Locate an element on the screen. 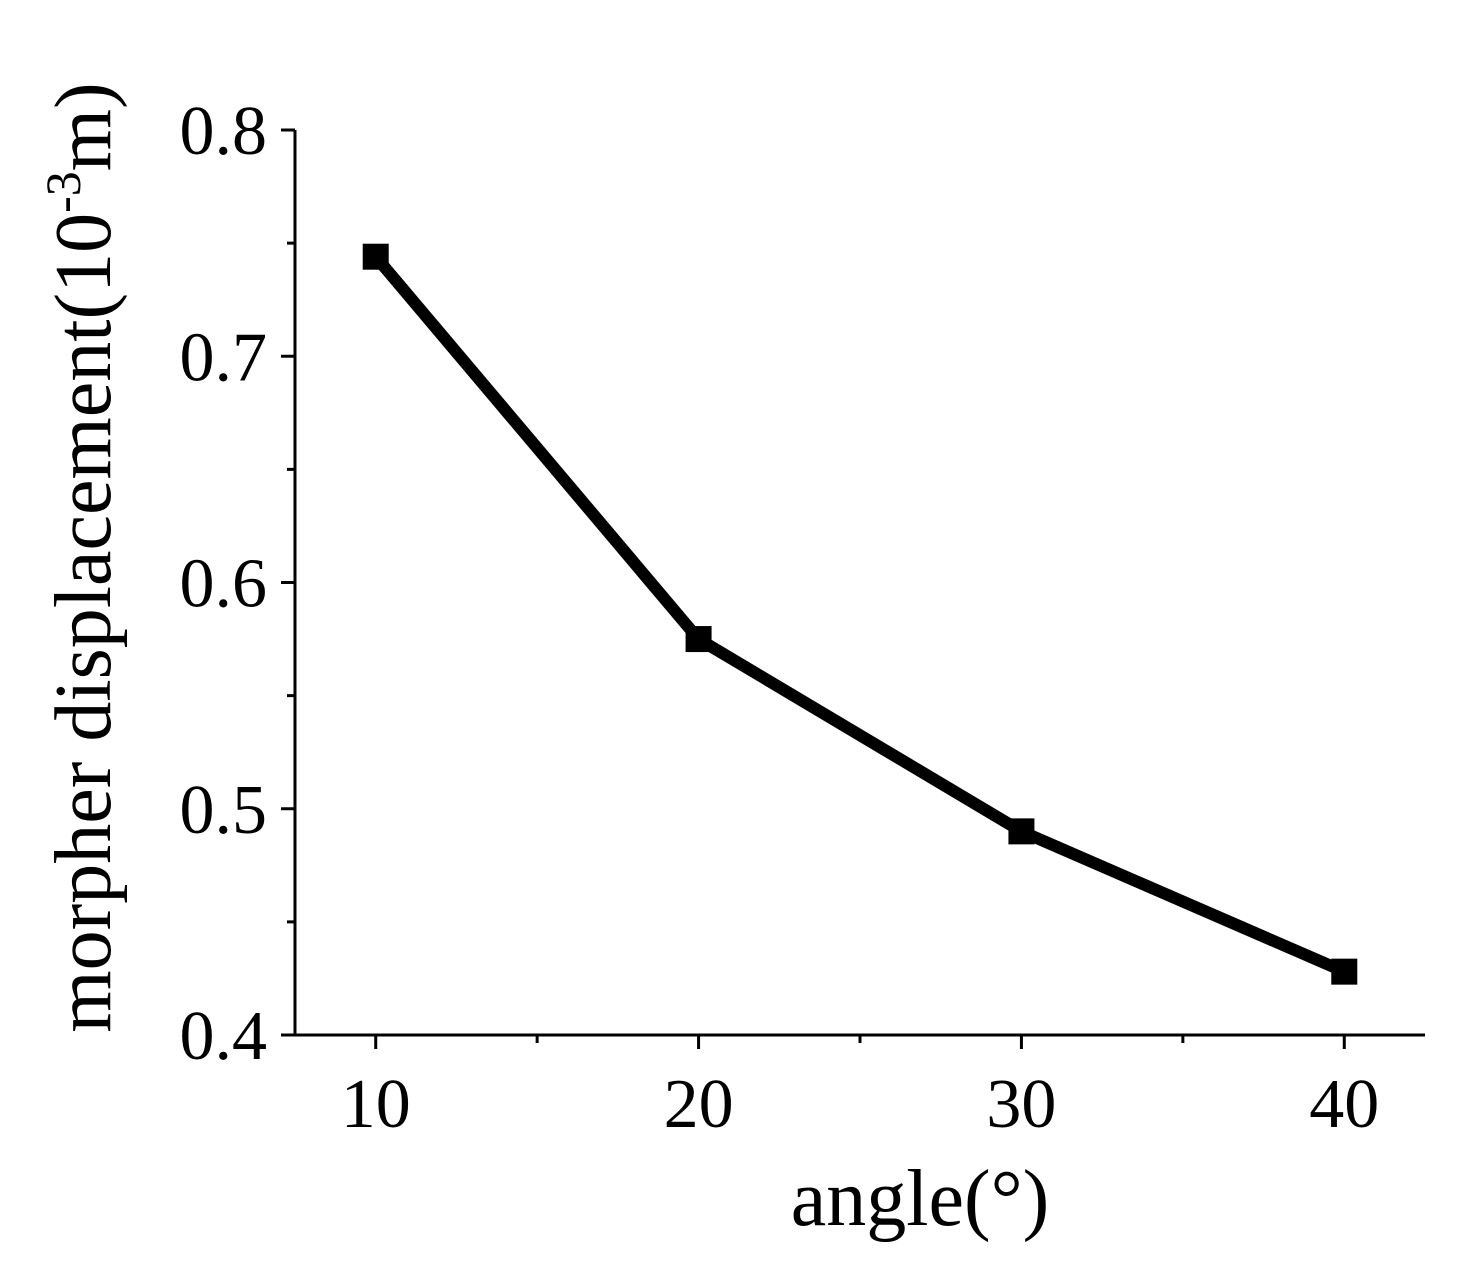 The width and height of the screenshot is (1461, 1271). y-axis-title: morpher displacement(10-3m) is located at coordinates (81, 557).